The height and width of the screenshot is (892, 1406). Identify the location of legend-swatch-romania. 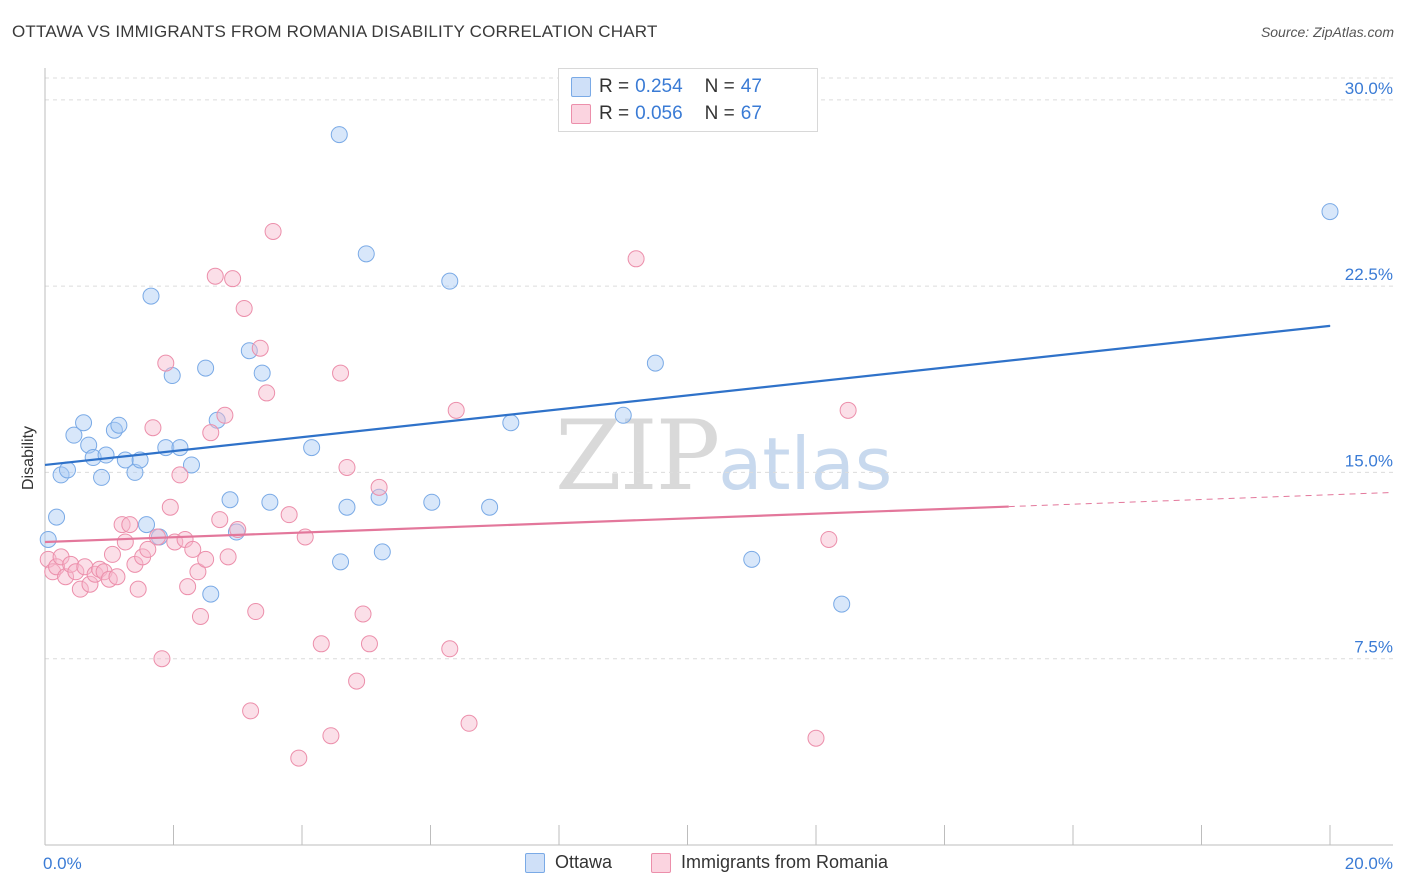
(581, 114).